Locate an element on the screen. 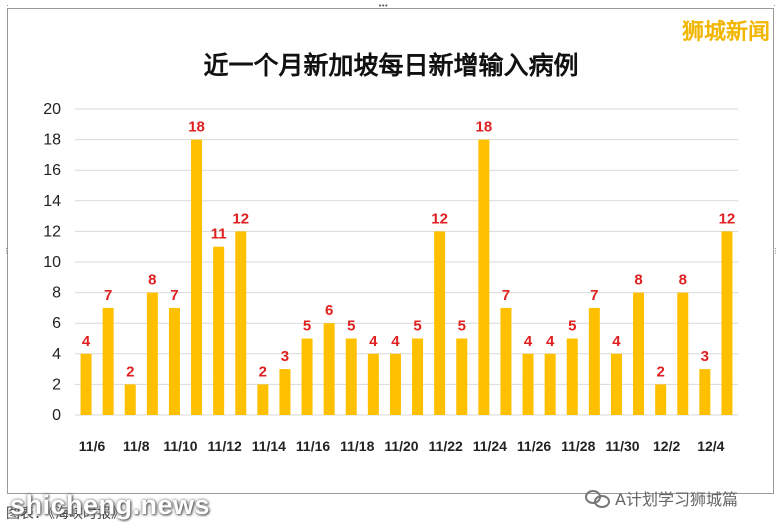  site-watermark: shicheng.news is located at coordinates (110, 505).